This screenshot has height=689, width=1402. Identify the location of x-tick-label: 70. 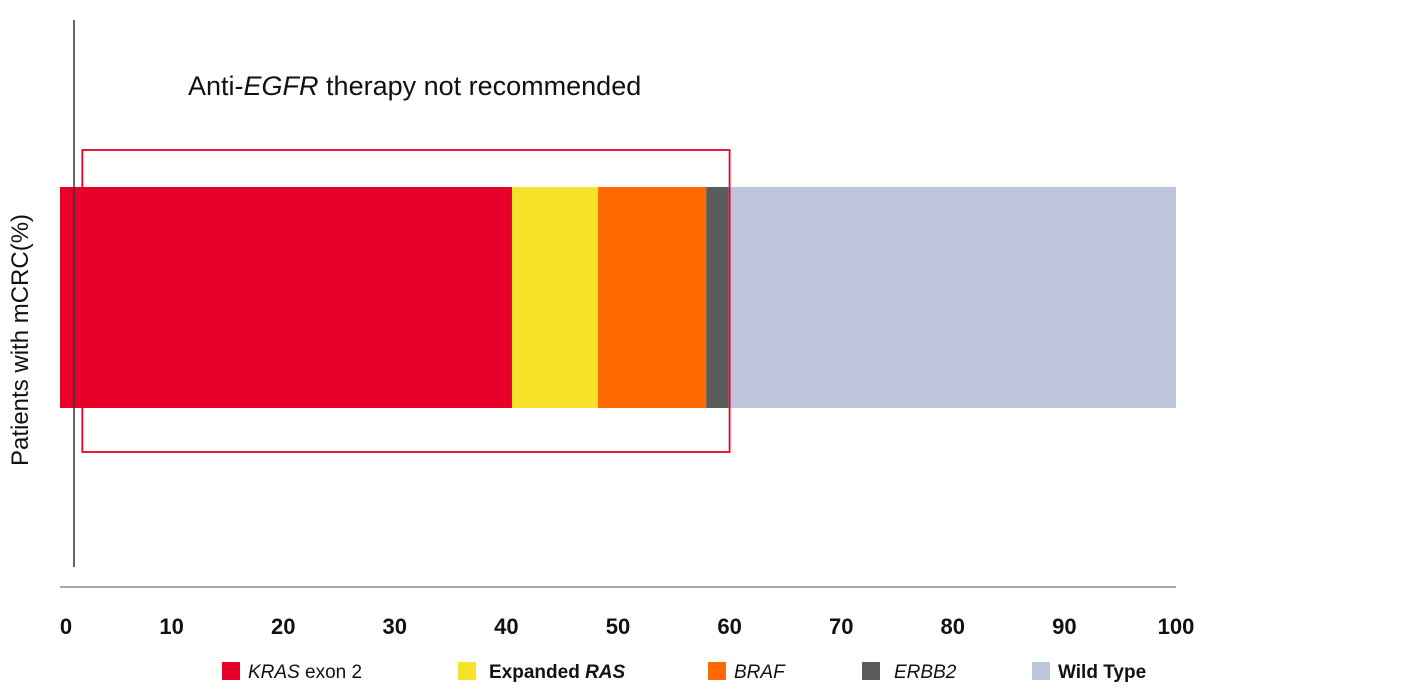
(841, 626).